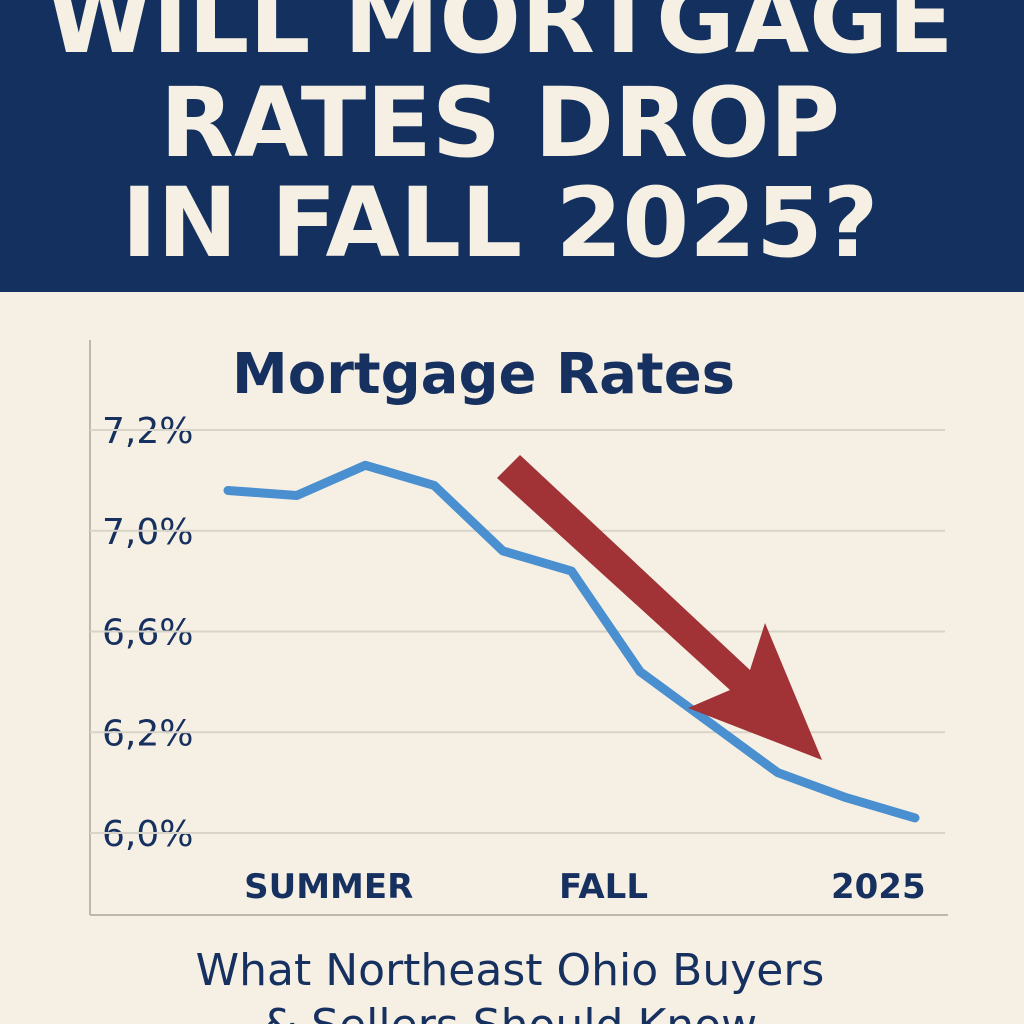  What do you see at coordinates (147, 431) in the screenshot?
I see `y-tick-label: 7,2%` at bounding box center [147, 431].